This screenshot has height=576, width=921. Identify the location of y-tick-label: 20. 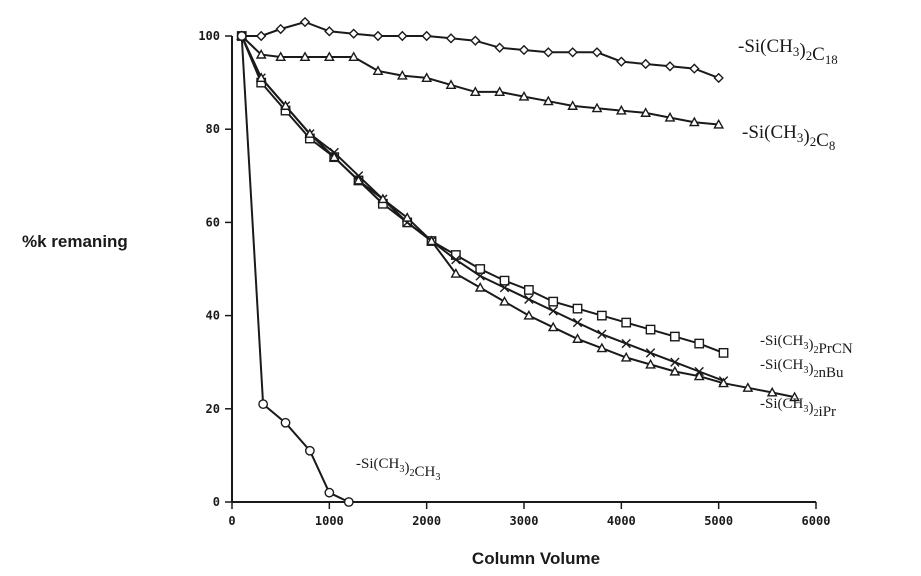
(213, 409).